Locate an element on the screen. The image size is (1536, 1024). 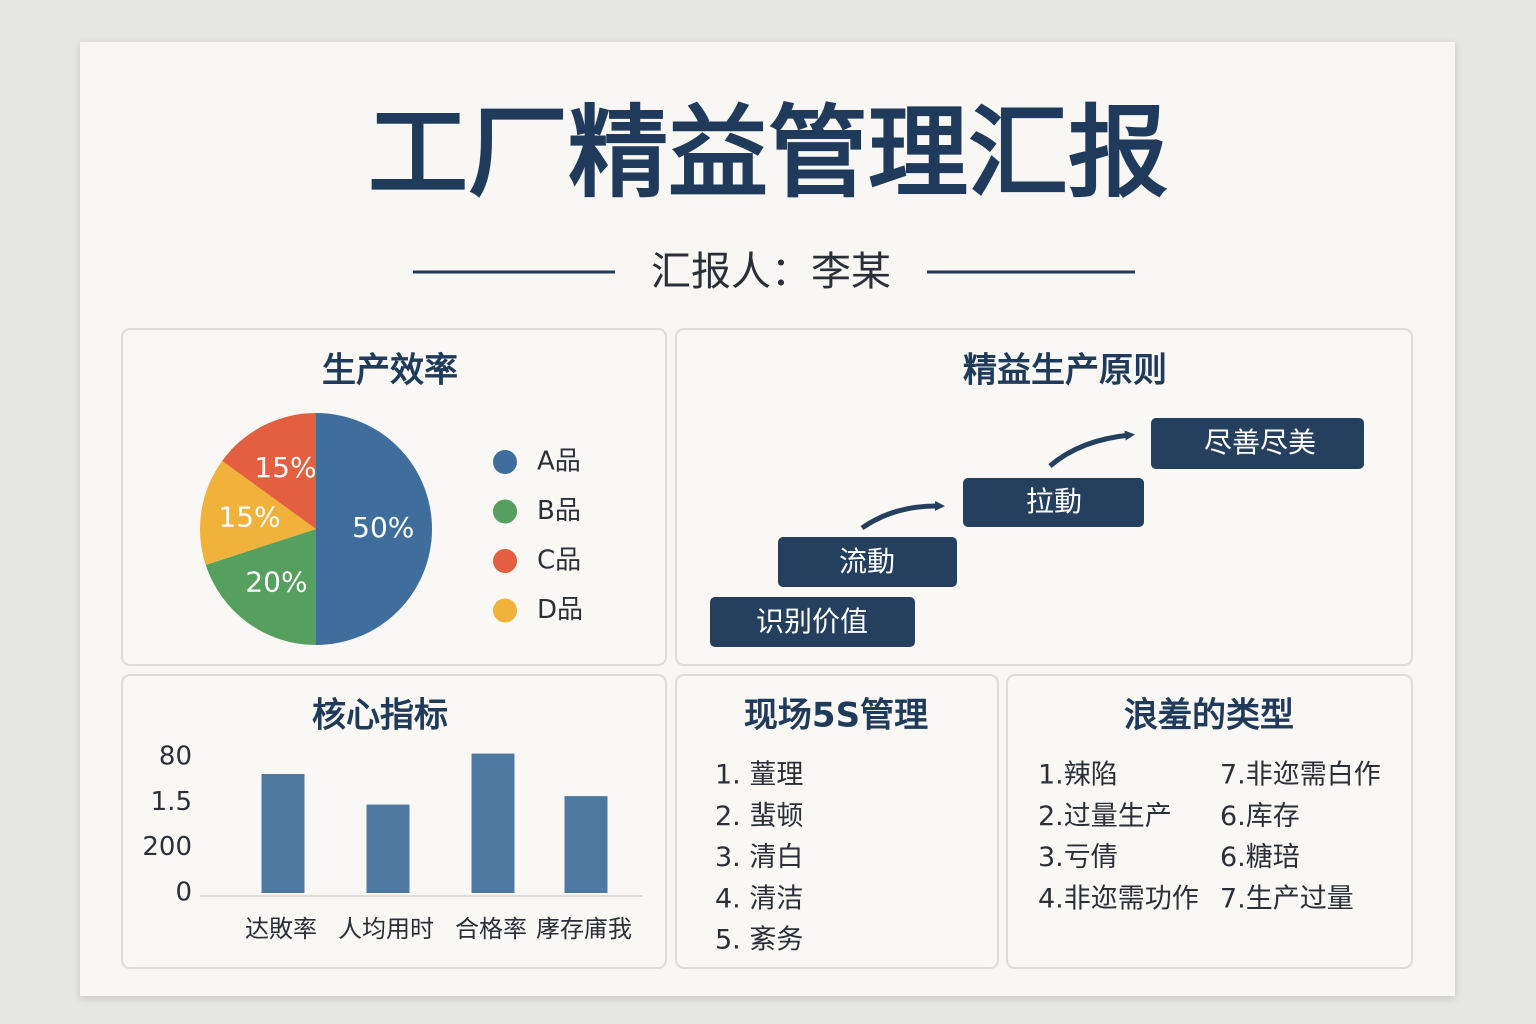
y-tick-label: 80 is located at coordinates (175, 757).